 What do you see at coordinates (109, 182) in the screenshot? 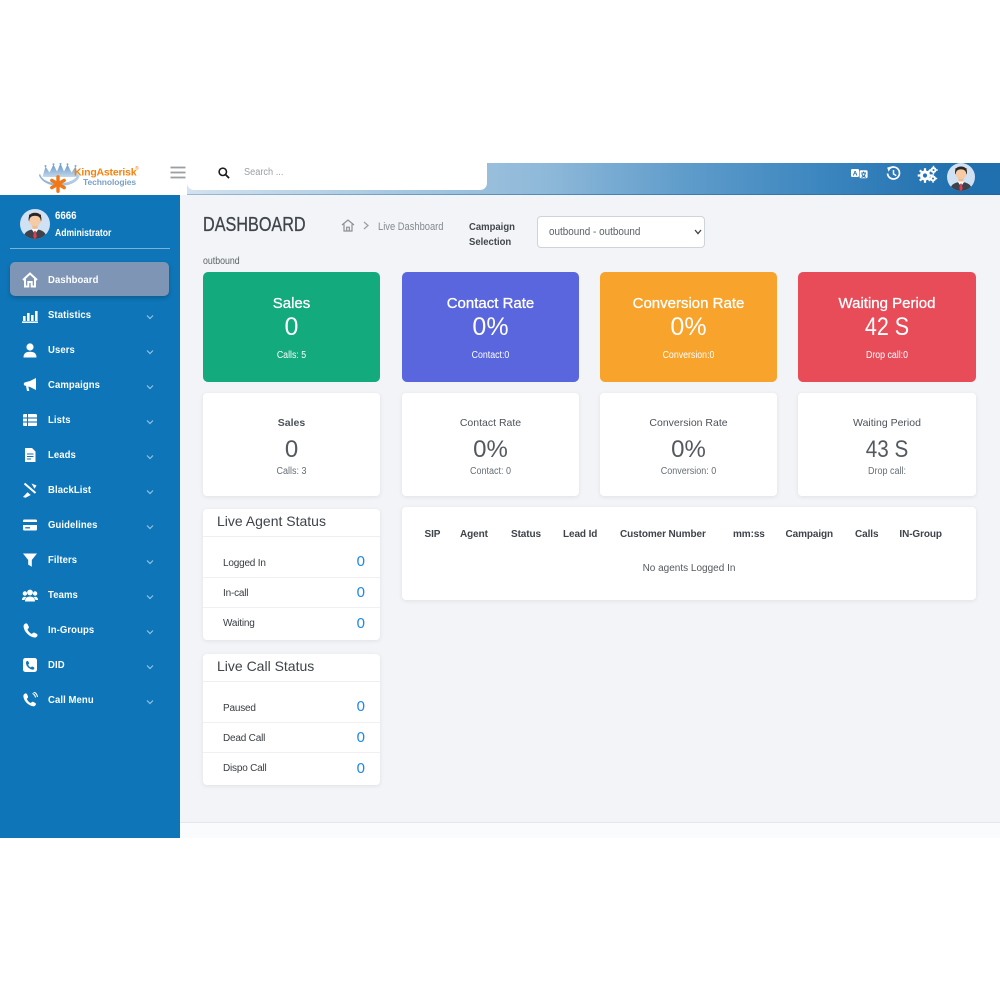
I see `svg-text: Technologies` at bounding box center [109, 182].